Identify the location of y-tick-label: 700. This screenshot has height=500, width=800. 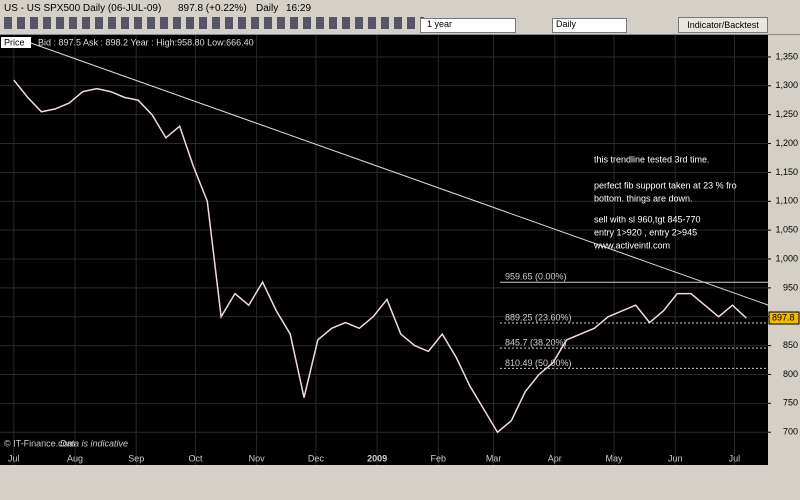
(790, 432).